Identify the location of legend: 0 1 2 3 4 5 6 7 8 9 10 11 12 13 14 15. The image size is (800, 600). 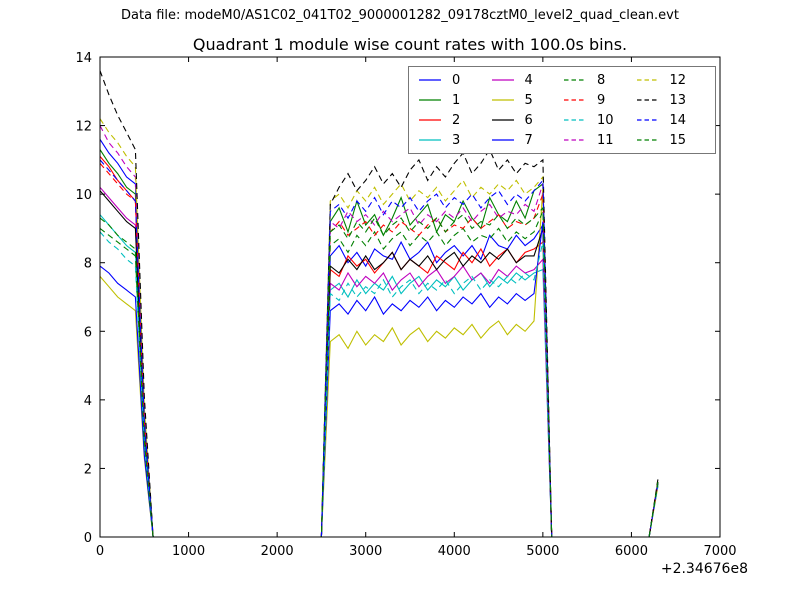
(562, 110).